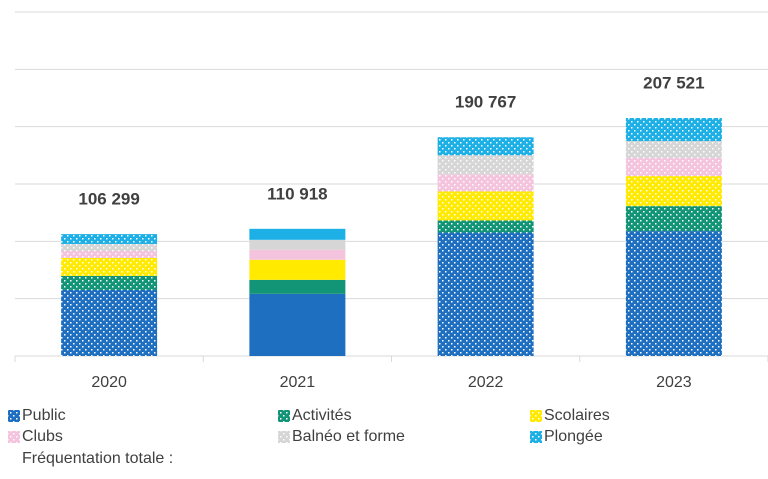 The image size is (768, 479). Describe the element at coordinates (297, 193) in the screenshot. I see `total-label: 110 918` at that location.